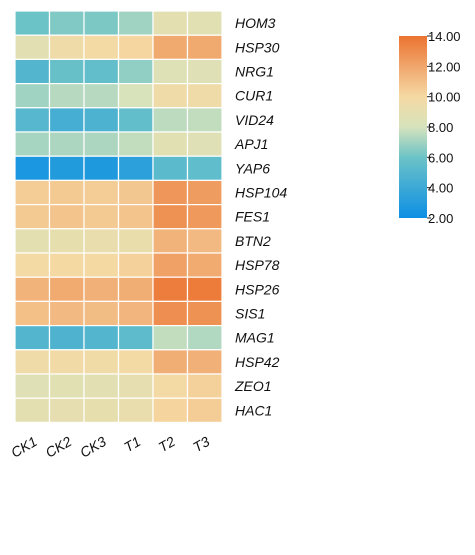 This screenshot has width=475, height=555. I want to click on column-labels: CK1 CK2 CK3 T1 T2 T3, so click(110, 447).